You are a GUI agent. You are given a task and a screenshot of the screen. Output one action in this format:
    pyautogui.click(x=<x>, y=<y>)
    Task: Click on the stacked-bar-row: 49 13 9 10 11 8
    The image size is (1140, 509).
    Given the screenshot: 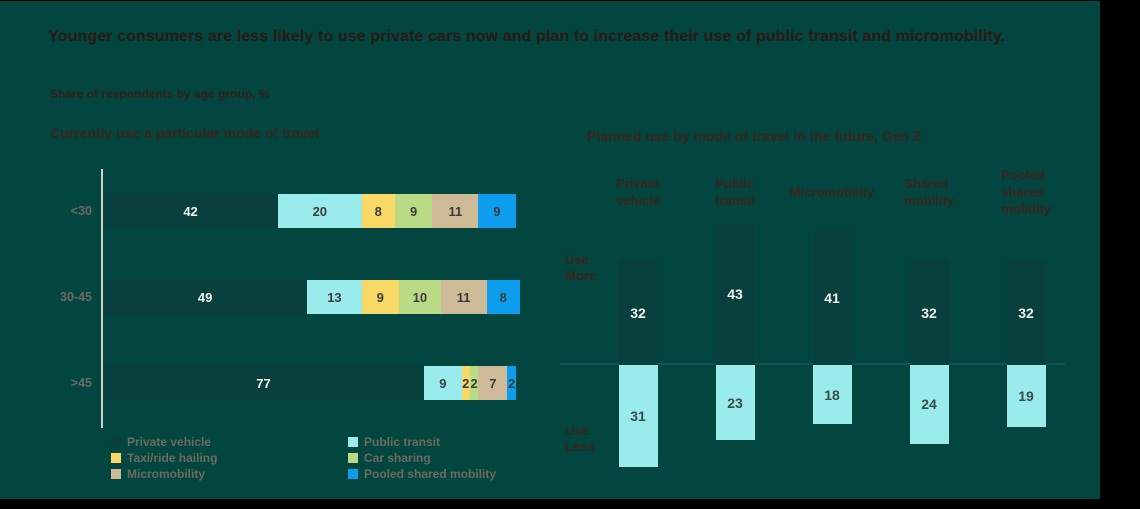 What is the action you would take?
    pyautogui.click(x=311, y=297)
    